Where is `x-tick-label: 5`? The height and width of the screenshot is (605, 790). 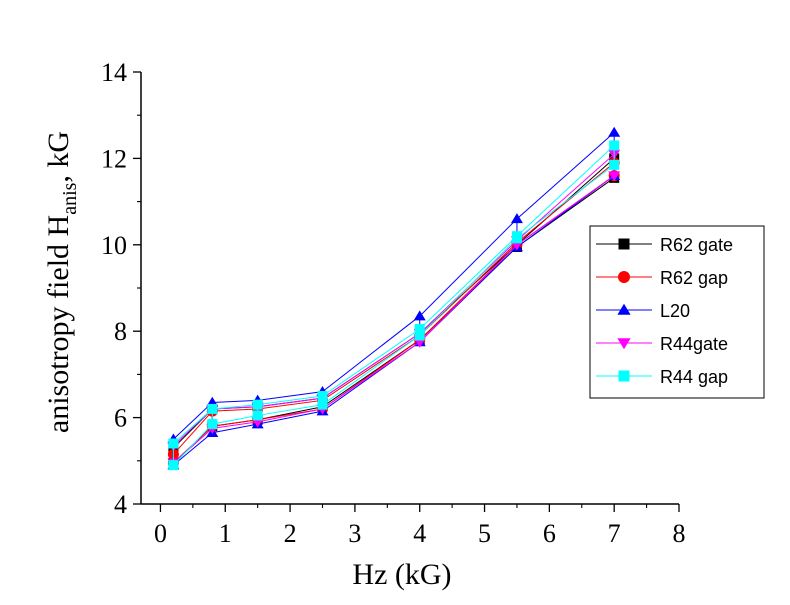
x-tick-label: 5 is located at coordinates (484, 533).